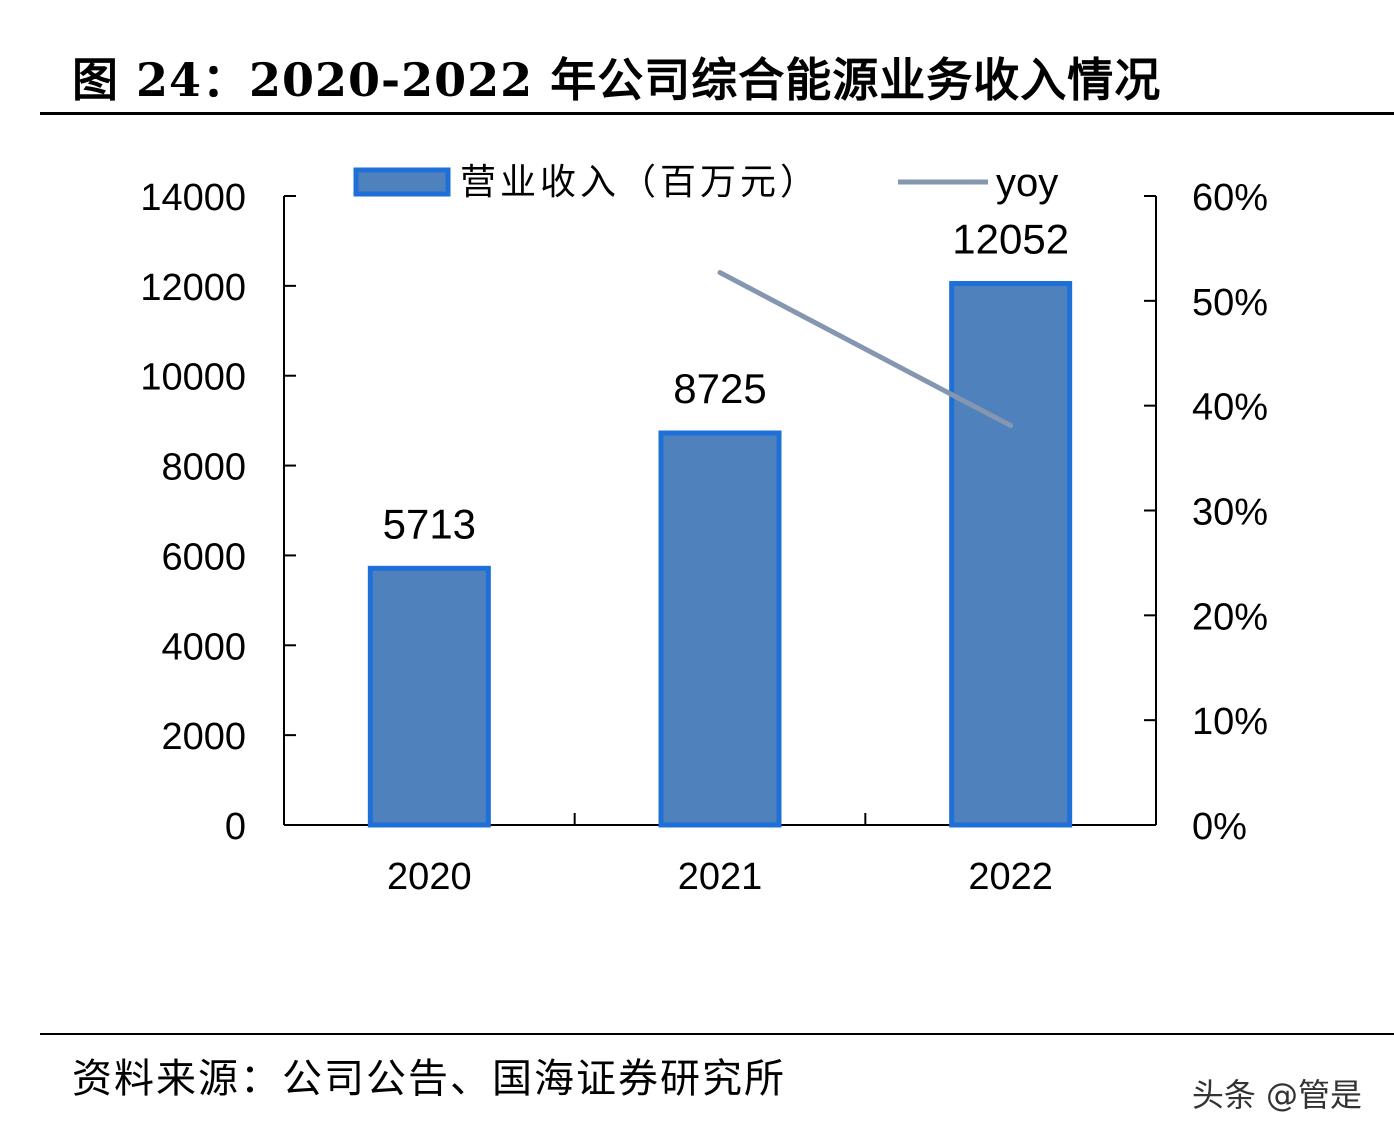  What do you see at coordinates (429, 523) in the screenshot?
I see `bar-data-label: 5713` at bounding box center [429, 523].